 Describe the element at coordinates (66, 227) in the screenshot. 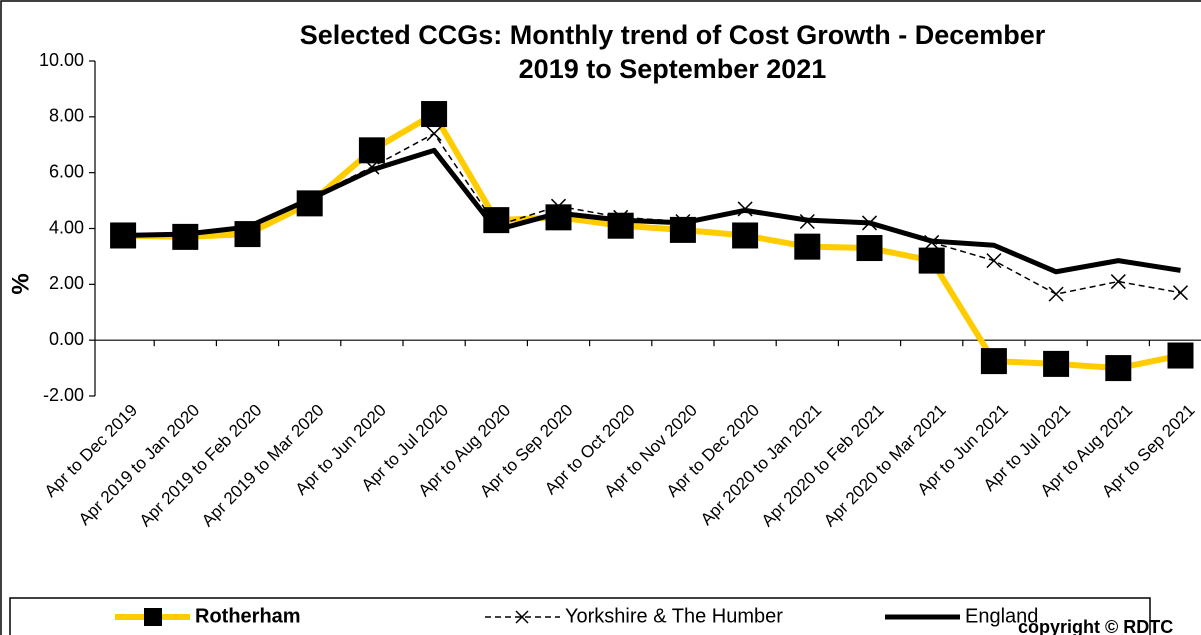

I see `y-tick-label: 4.00` at that location.